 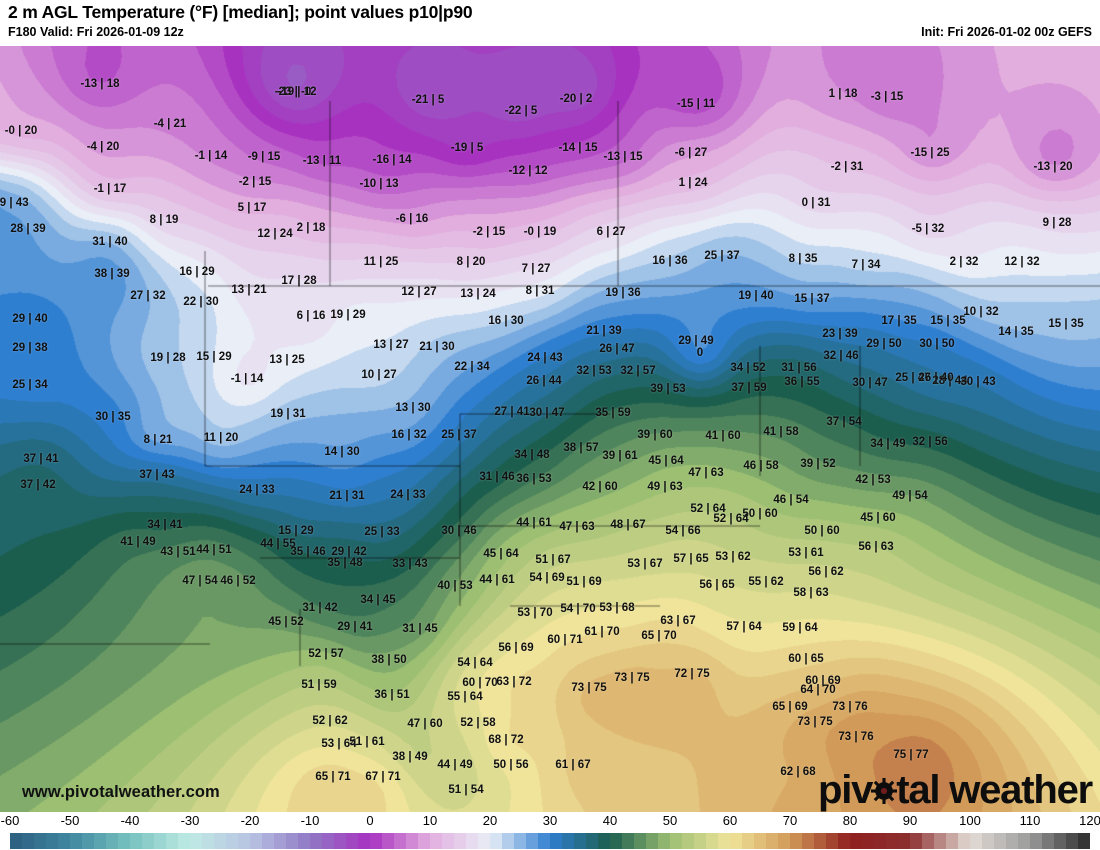 What do you see at coordinates (10, 820) in the screenshot?
I see `colorbar-tick: -60` at bounding box center [10, 820].